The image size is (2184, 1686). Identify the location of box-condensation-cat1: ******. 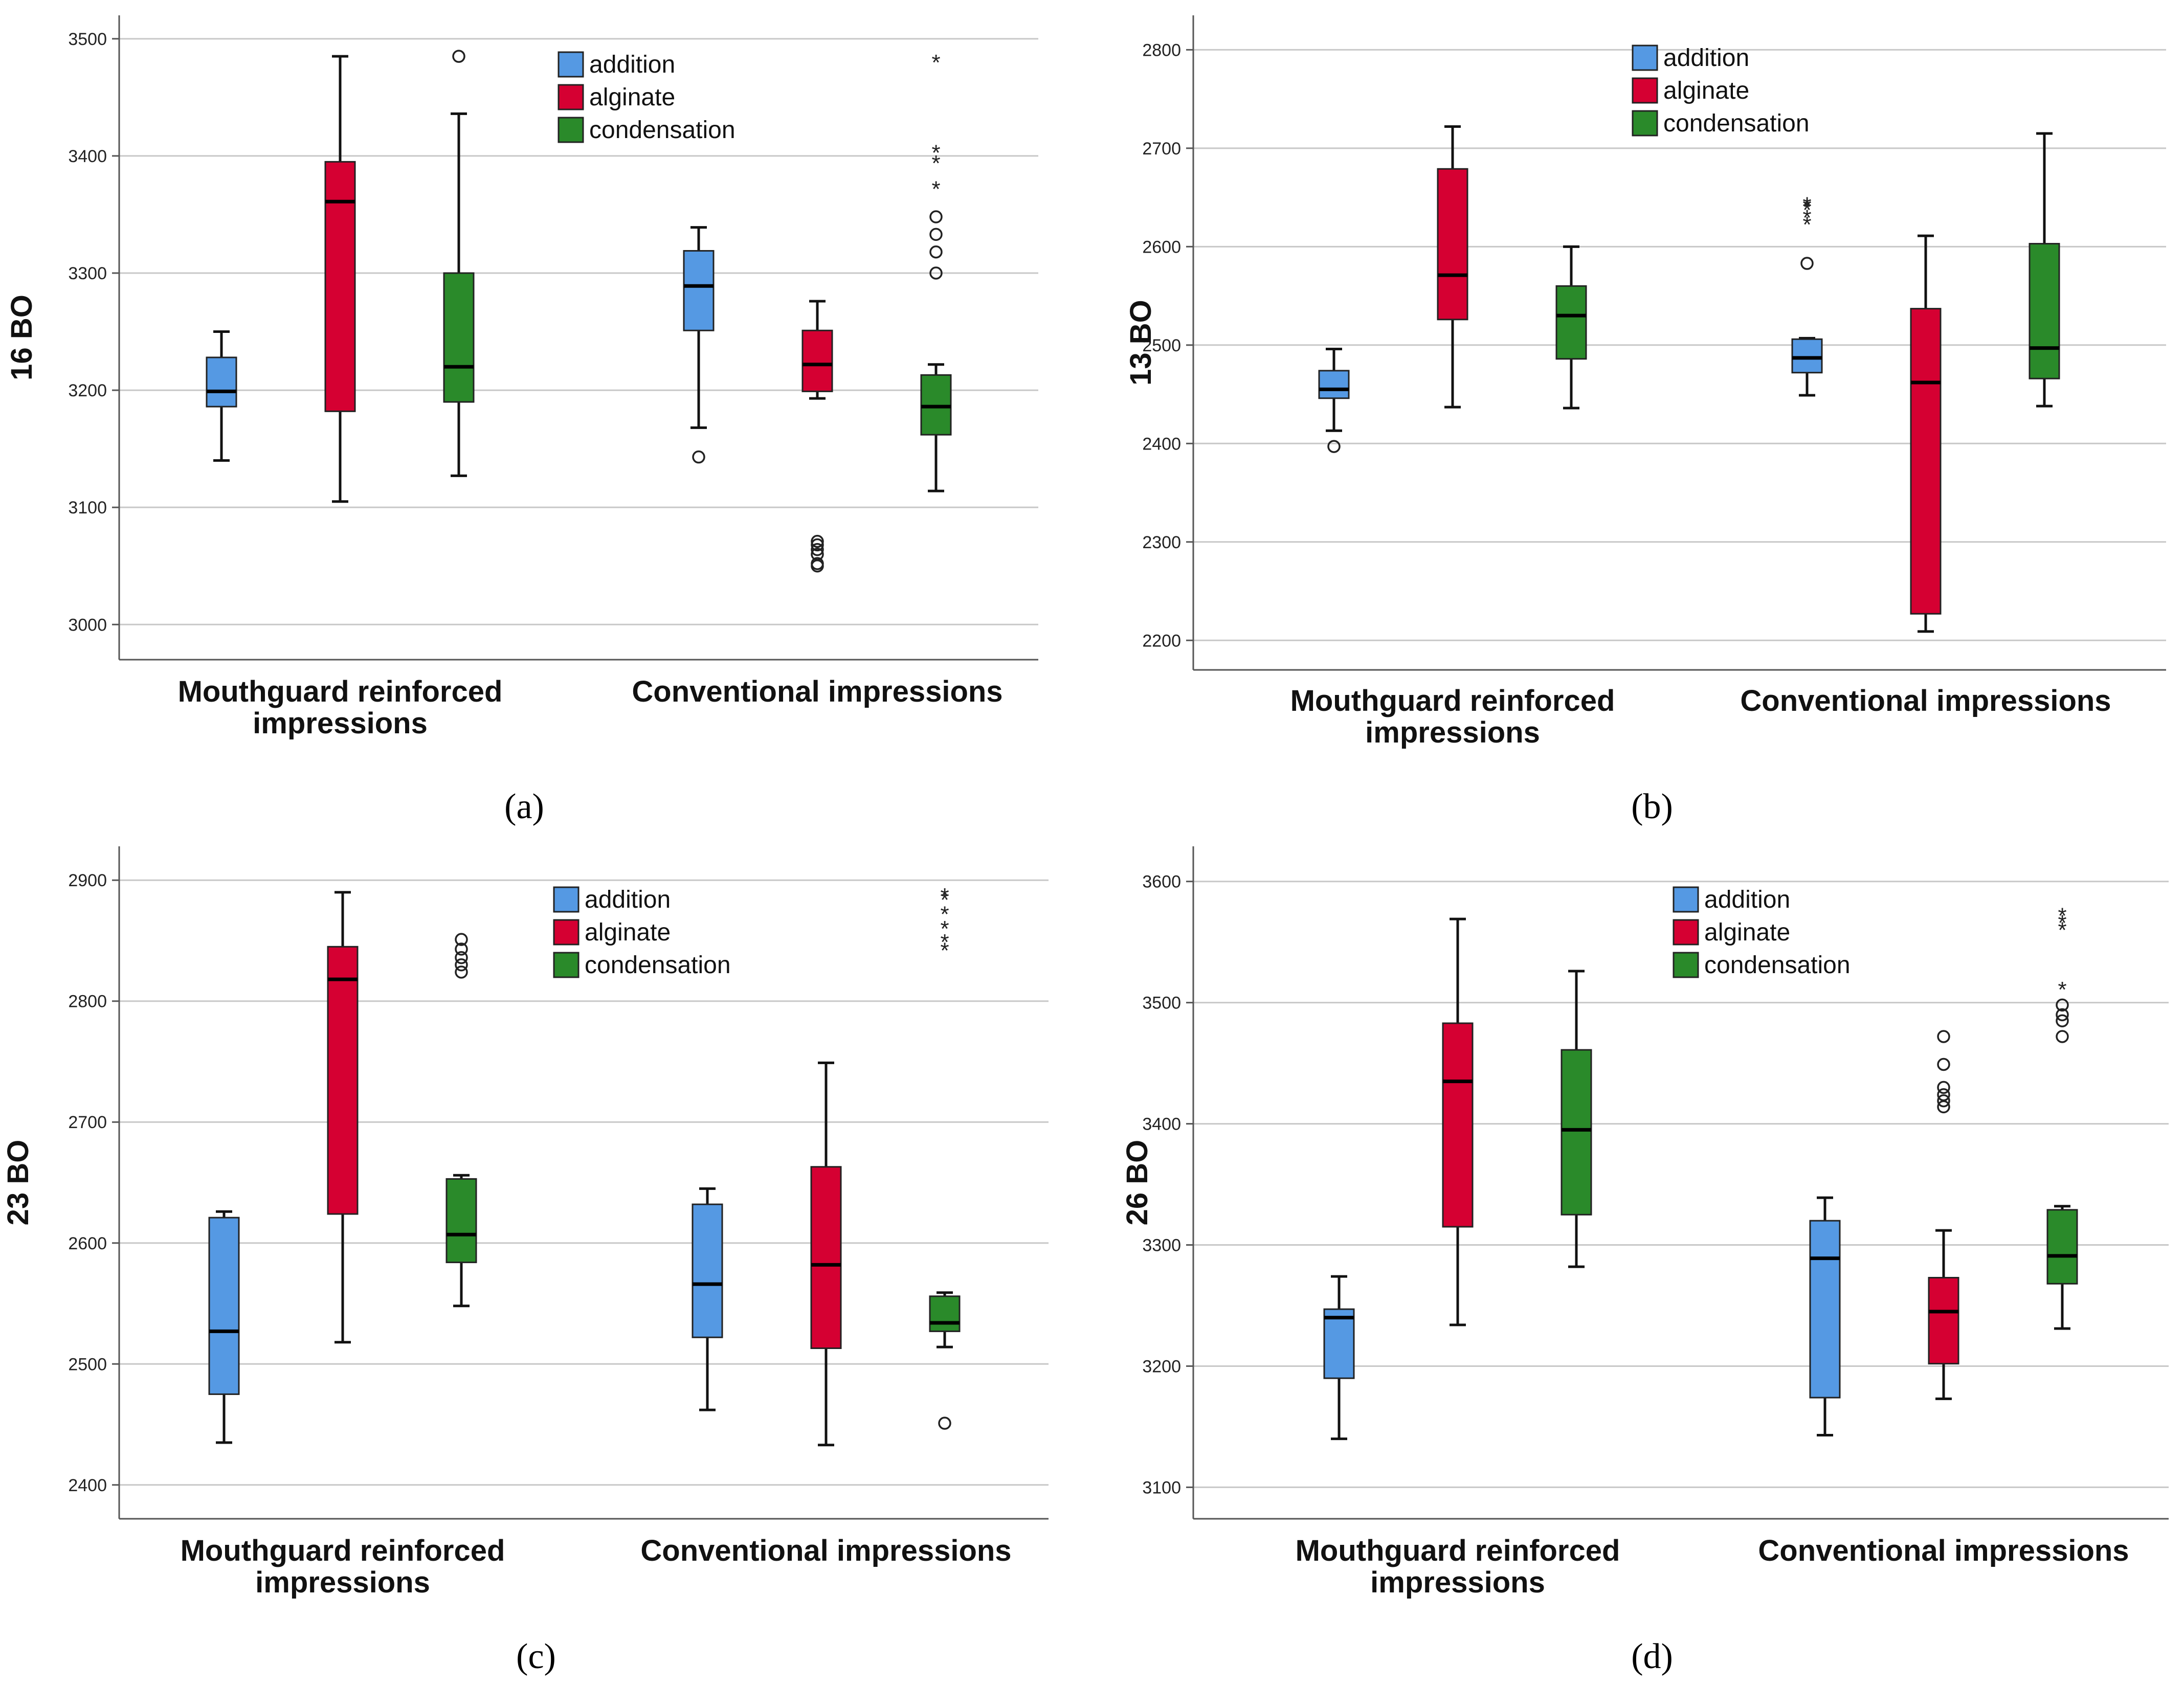
(945, 1157).